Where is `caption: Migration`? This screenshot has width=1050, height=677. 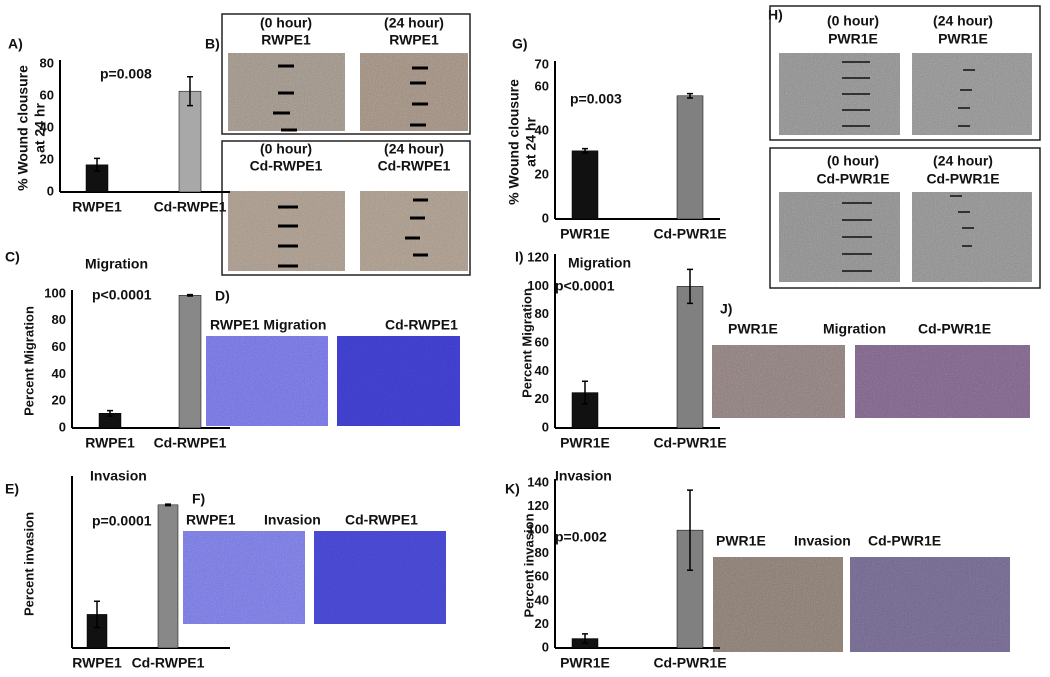 caption: Migration is located at coordinates (854, 329).